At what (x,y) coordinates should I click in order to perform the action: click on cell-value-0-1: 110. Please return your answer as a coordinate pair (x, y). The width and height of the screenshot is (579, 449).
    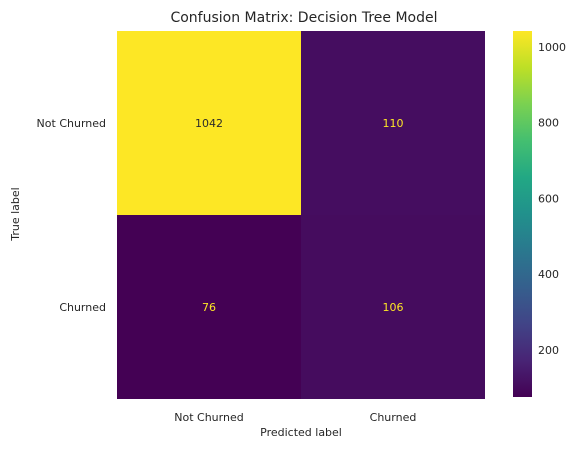
    Looking at the image, I should click on (393, 123).